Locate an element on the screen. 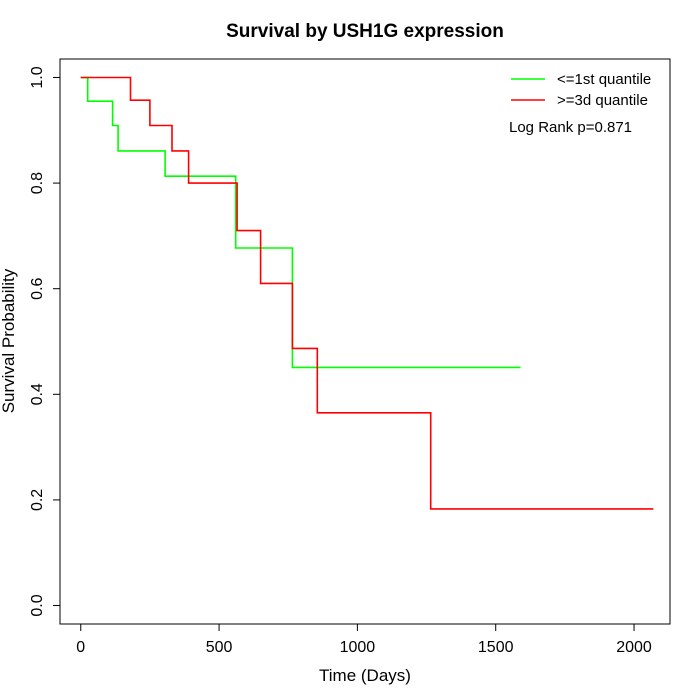  legend: <=1st quantile >=3d quantile is located at coordinates (581, 90).